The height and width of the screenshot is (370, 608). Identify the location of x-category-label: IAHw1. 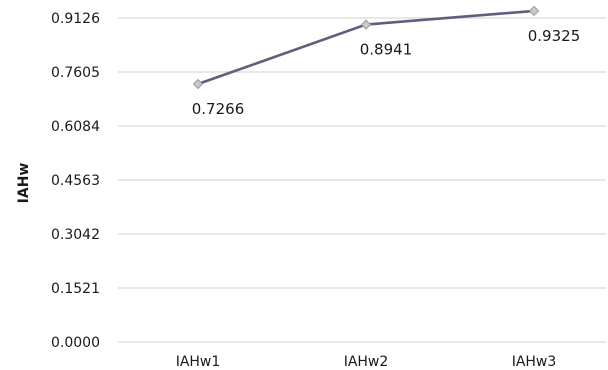
(198, 362).